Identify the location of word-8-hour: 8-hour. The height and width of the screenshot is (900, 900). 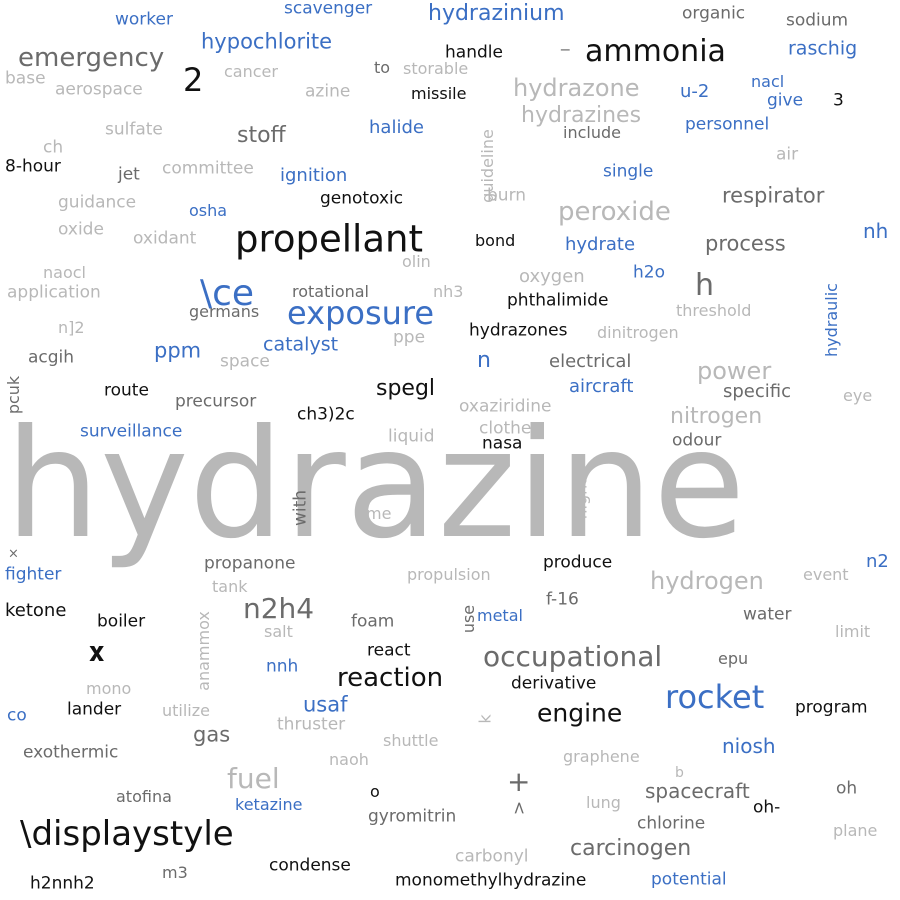
(33, 166).